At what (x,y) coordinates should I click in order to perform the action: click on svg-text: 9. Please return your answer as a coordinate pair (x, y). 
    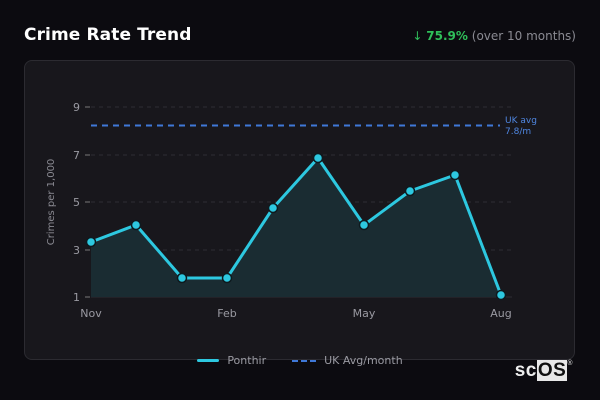
    Looking at the image, I should click on (76, 107).